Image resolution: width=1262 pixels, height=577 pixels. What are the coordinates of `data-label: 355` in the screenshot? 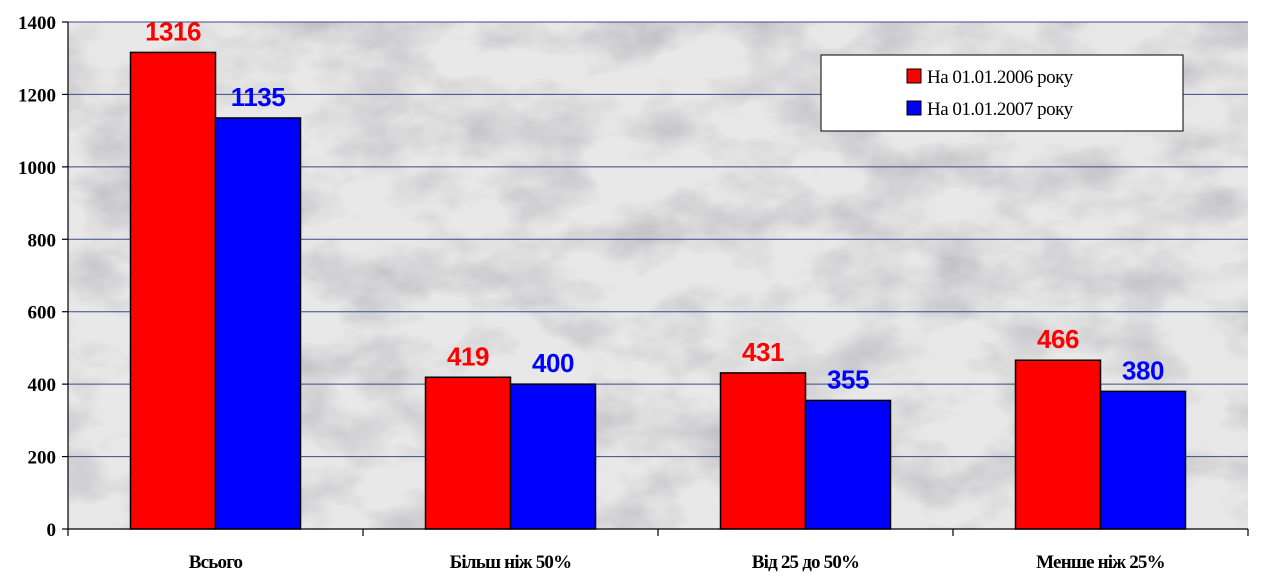 It's located at (848, 379).